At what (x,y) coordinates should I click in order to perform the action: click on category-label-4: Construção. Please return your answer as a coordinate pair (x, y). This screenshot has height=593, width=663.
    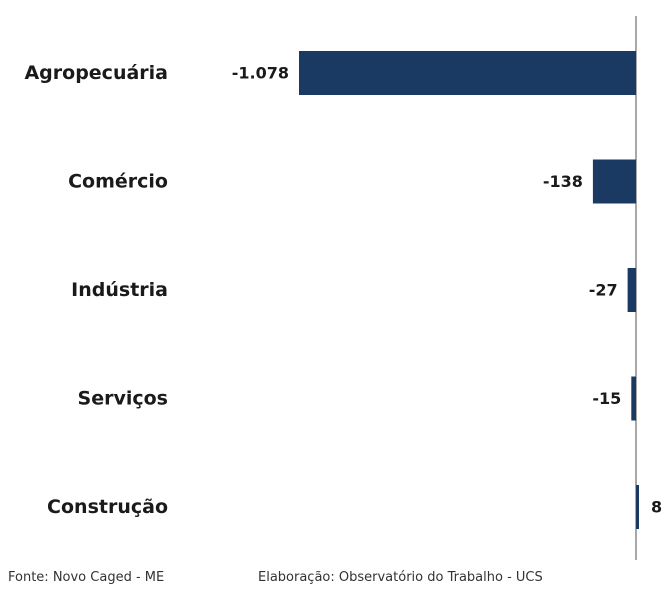
    Looking at the image, I should click on (107, 507).